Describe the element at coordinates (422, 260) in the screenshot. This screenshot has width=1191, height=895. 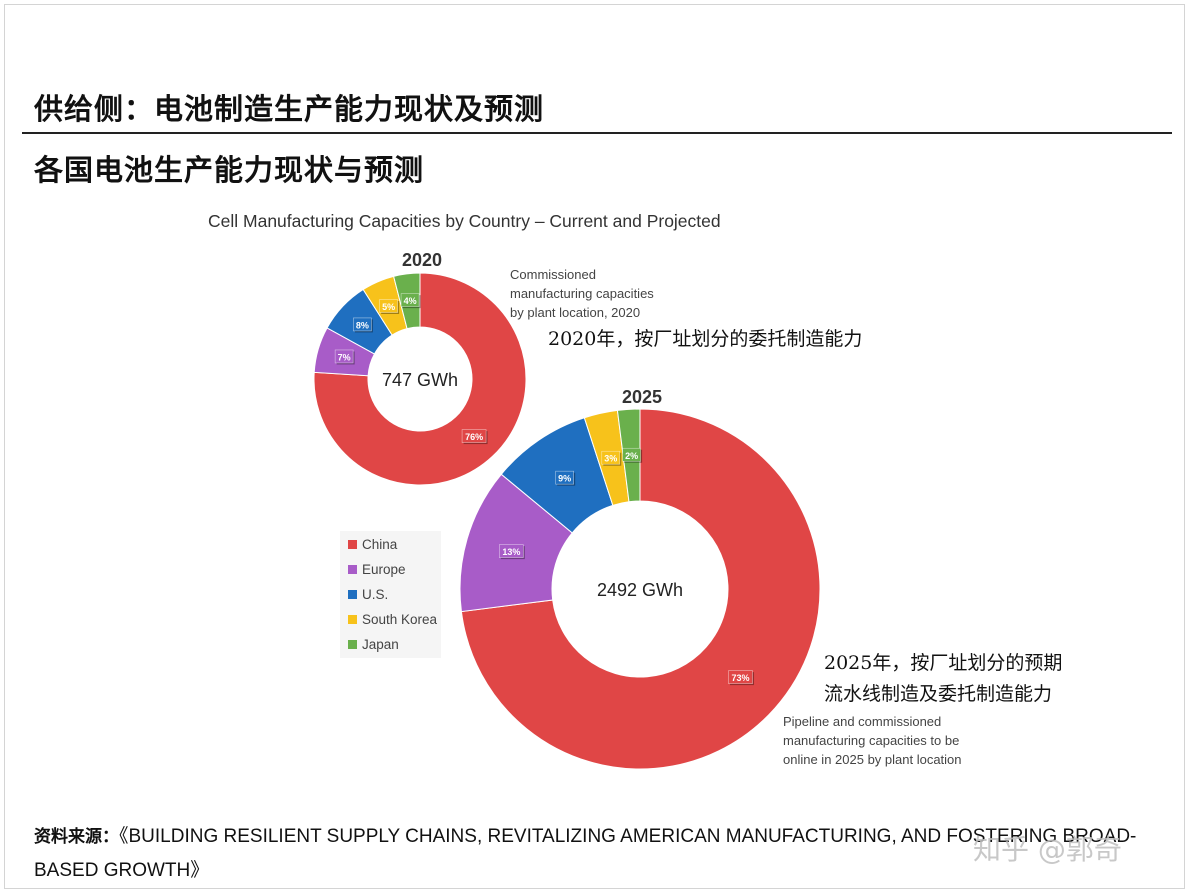
I see `year-label-2020: 2020` at that location.